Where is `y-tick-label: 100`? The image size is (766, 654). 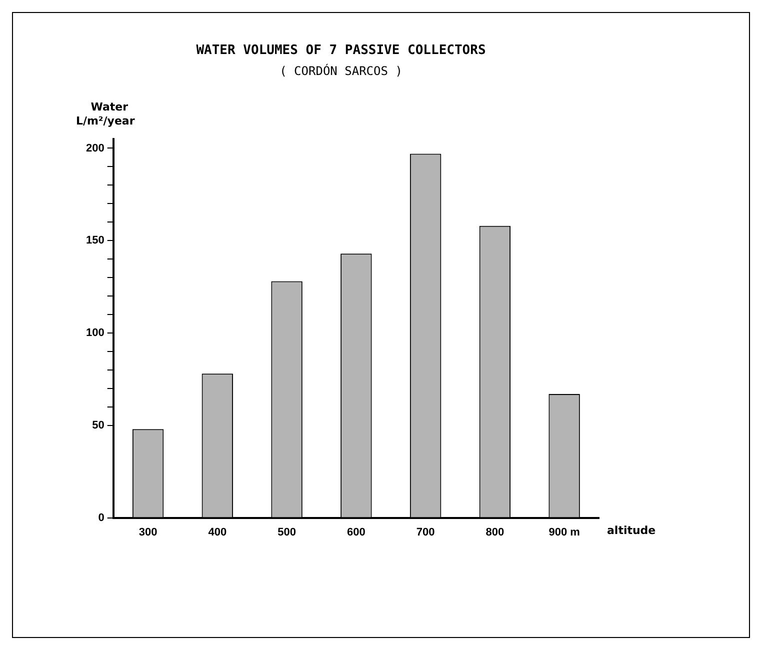 y-tick-label: 100 is located at coordinates (95, 333).